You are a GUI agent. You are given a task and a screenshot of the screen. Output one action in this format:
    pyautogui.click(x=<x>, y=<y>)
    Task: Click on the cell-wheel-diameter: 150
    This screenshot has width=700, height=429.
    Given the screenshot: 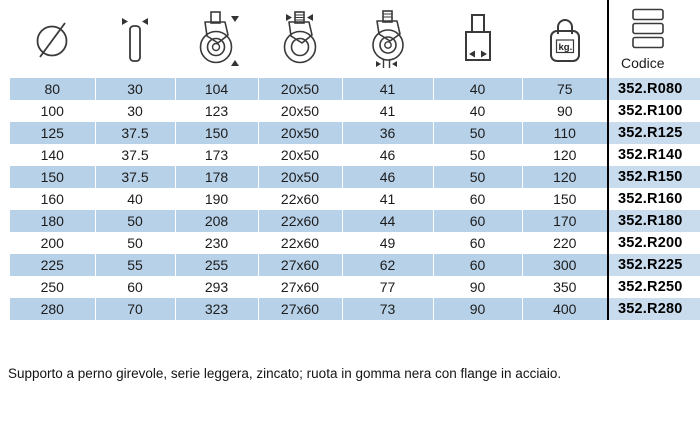 What is the action you would take?
    pyautogui.click(x=52, y=177)
    